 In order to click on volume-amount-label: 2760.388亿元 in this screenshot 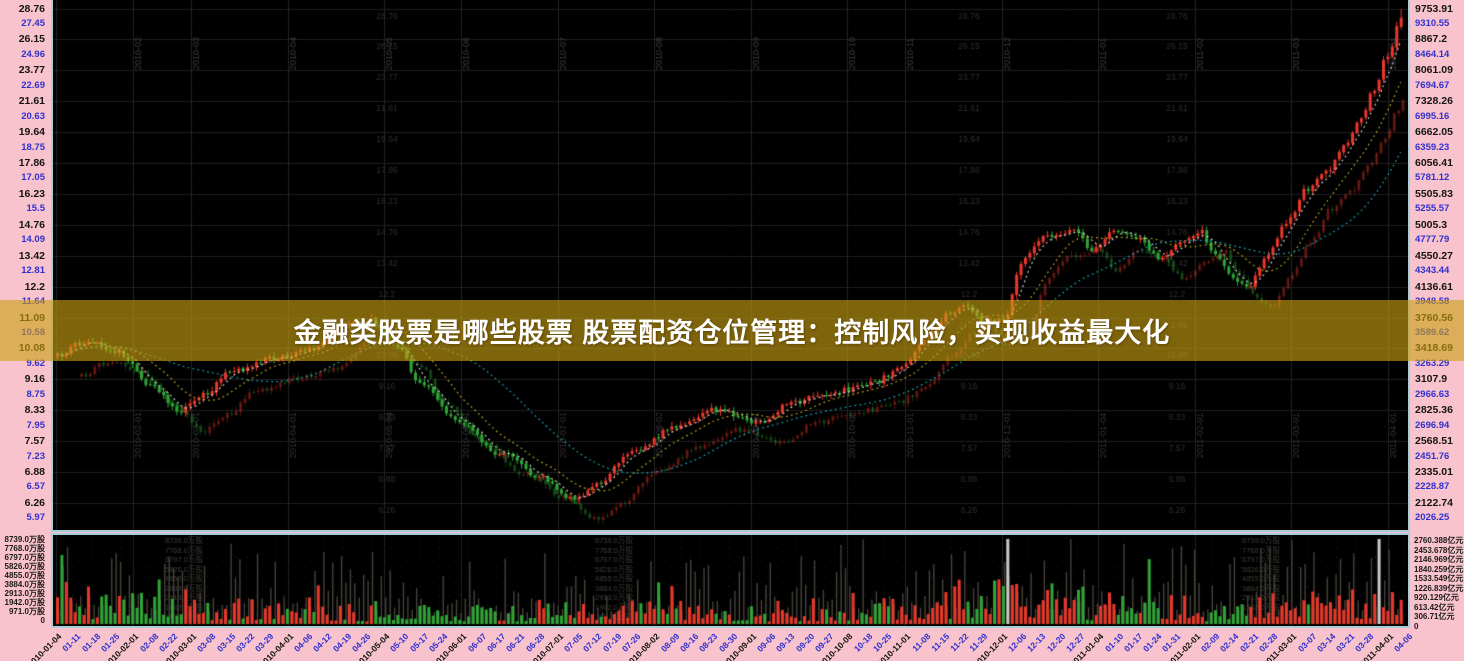, I will do `click(1439, 540)`.